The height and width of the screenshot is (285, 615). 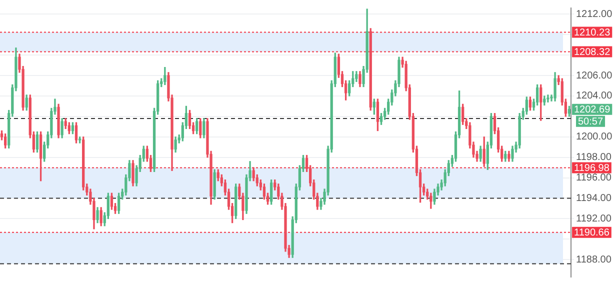 I want to click on y-tick-label: 1200.00, so click(x=594, y=137).